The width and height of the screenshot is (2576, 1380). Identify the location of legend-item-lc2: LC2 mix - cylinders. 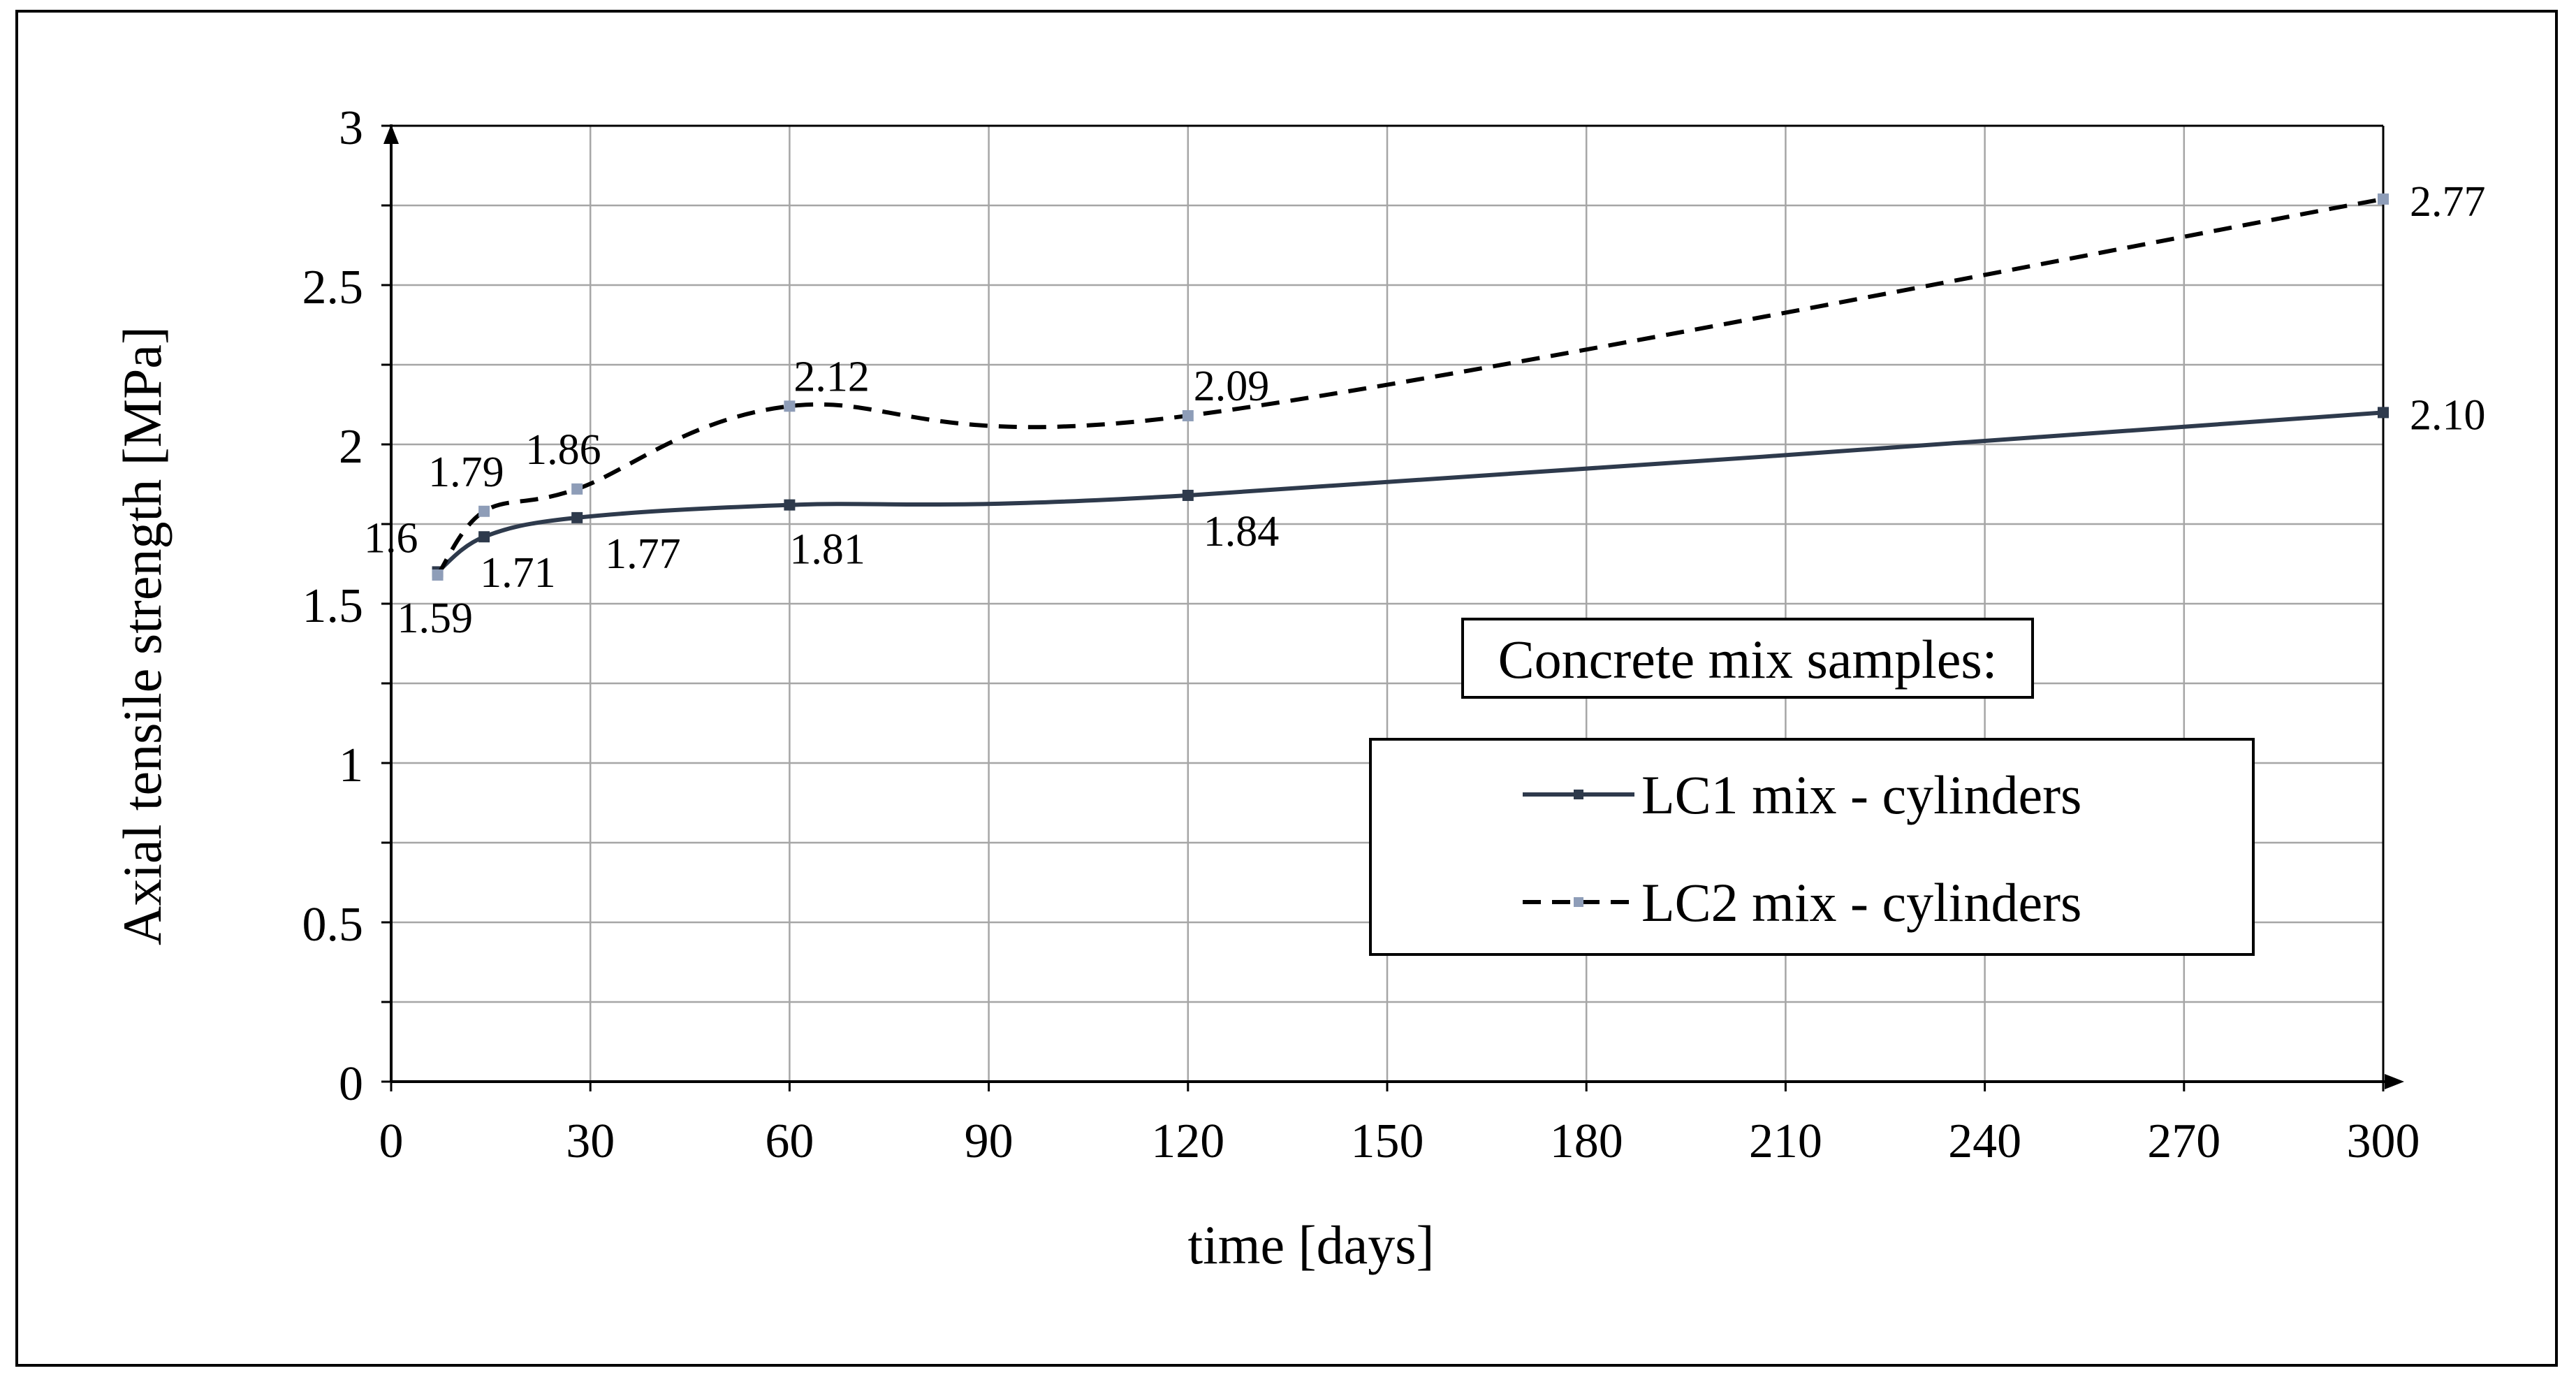
(1802, 902).